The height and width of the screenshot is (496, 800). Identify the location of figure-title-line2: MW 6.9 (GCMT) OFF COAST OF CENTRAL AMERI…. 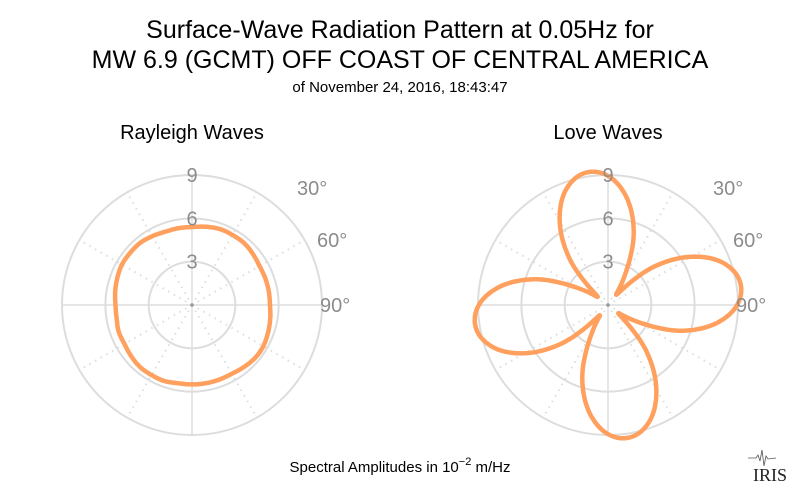
(400, 60).